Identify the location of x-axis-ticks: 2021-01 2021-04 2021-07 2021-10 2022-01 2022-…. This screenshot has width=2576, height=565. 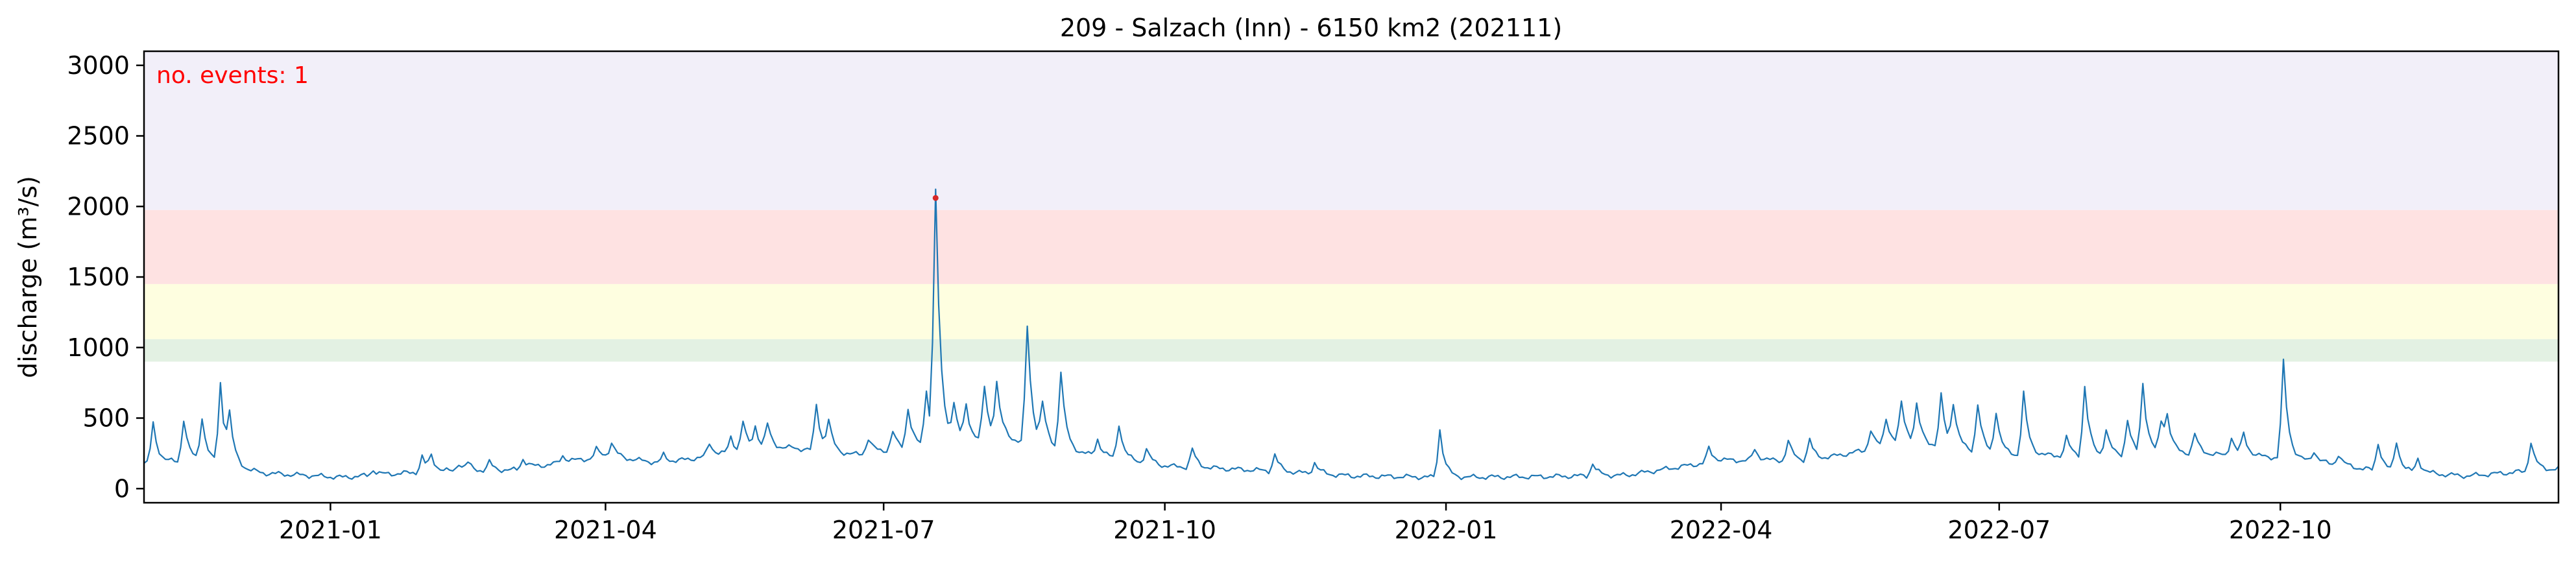
(1305, 523).